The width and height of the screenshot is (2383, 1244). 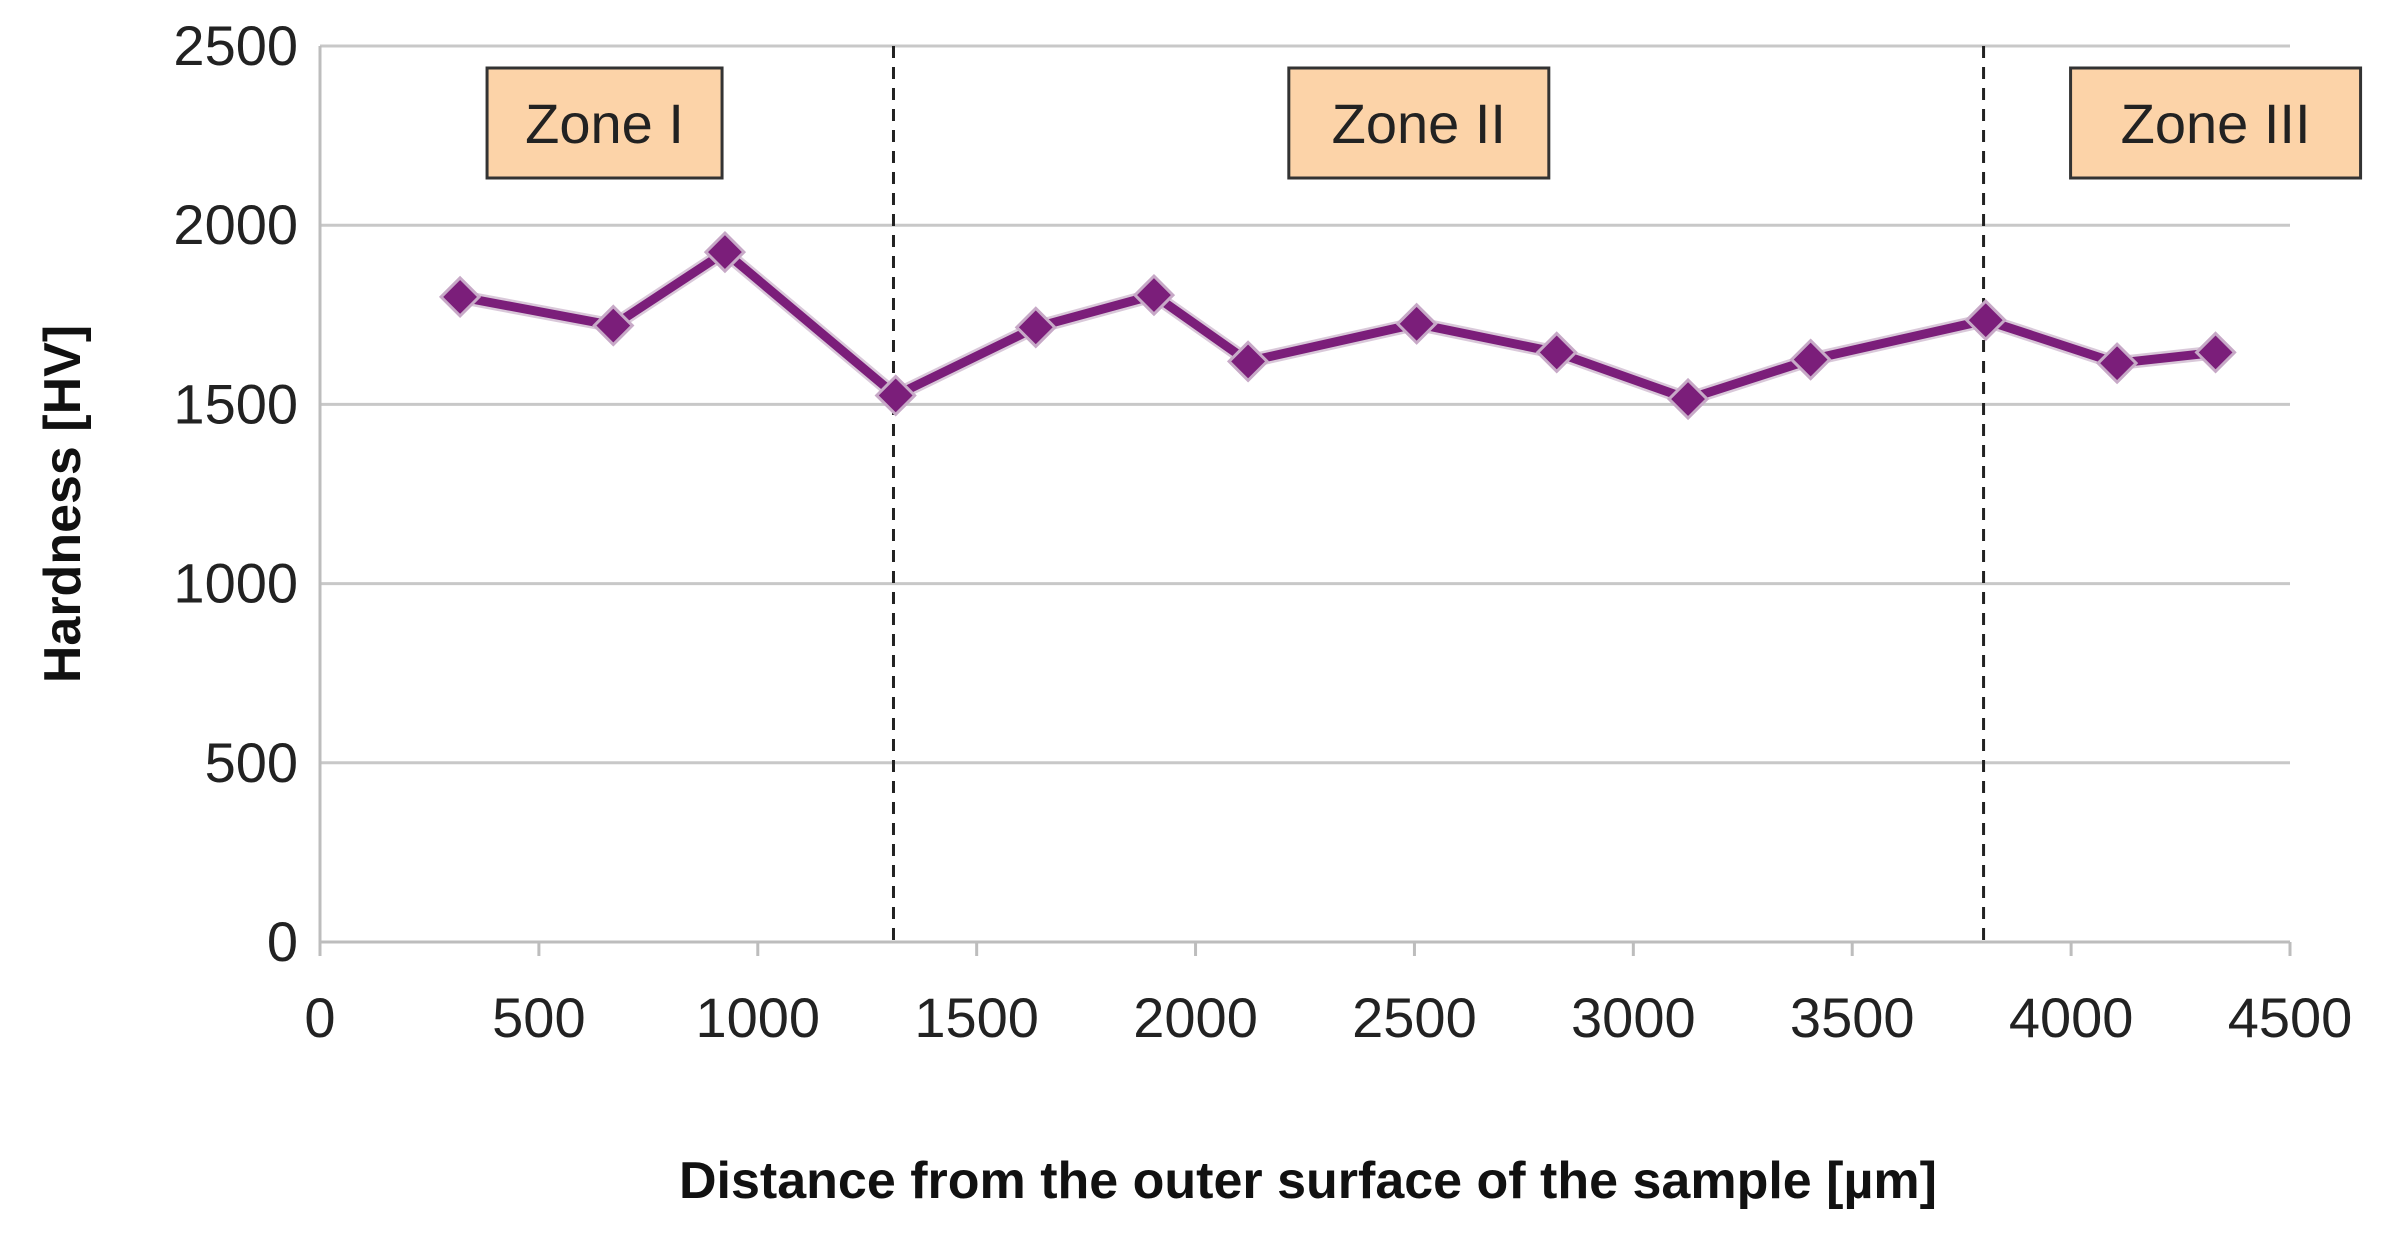 I want to click on x-tick-label: 2500, so click(x=1414, y=1017).